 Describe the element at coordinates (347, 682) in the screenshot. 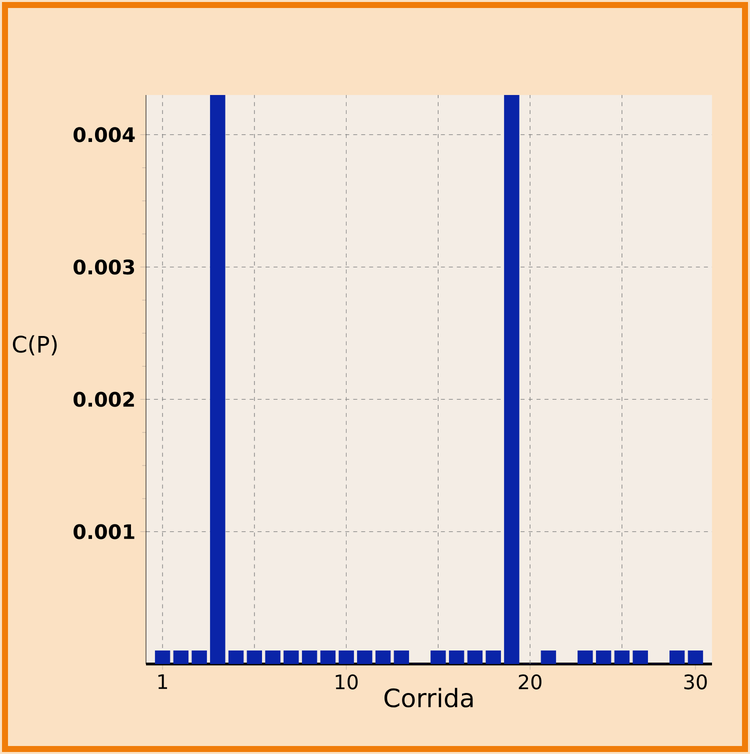

I see `x-tick-label: 10` at that location.